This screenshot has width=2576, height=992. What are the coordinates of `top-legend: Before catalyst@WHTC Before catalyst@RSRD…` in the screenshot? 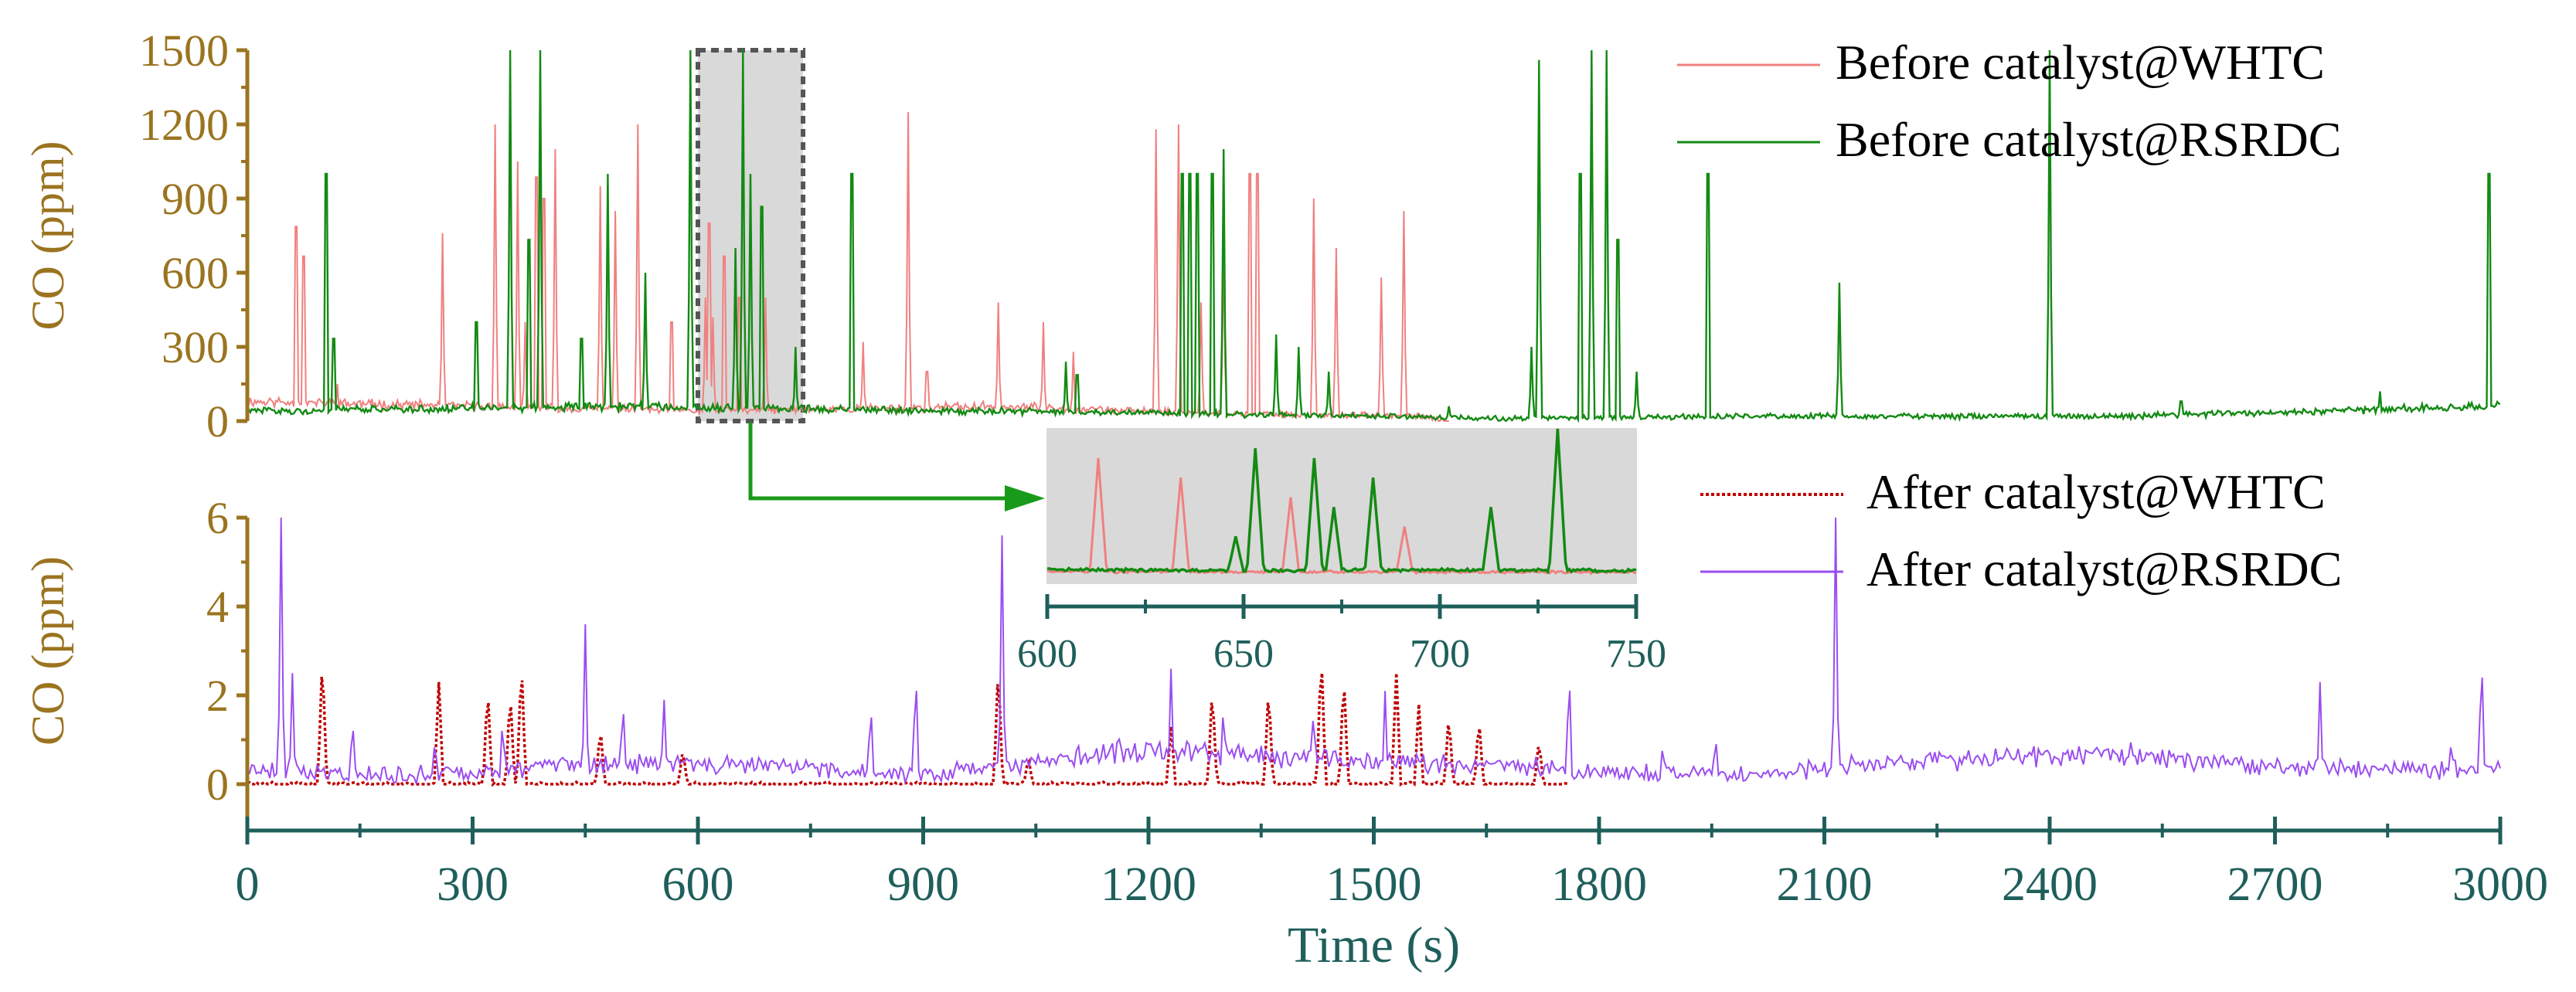 It's located at (2009, 101).